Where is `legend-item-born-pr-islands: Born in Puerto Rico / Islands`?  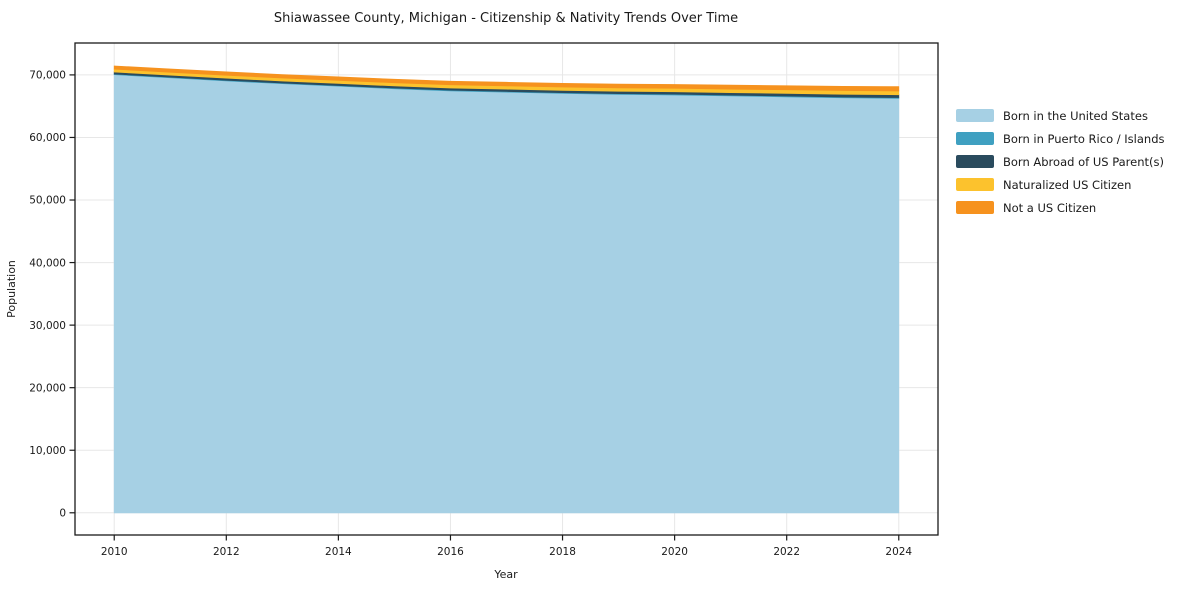 legend-item-born-pr-islands: Born in Puerto Rico / Islands is located at coordinates (1060, 138).